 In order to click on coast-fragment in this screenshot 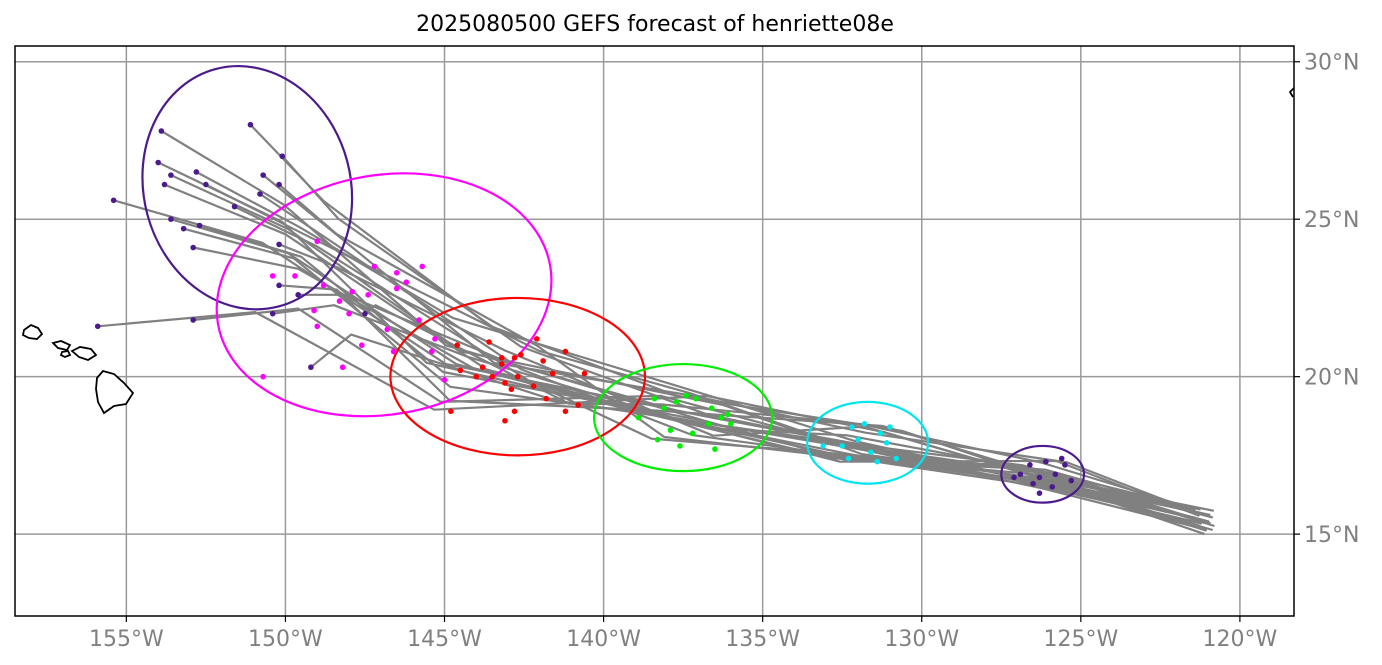, I will do `click(1291, 92)`.